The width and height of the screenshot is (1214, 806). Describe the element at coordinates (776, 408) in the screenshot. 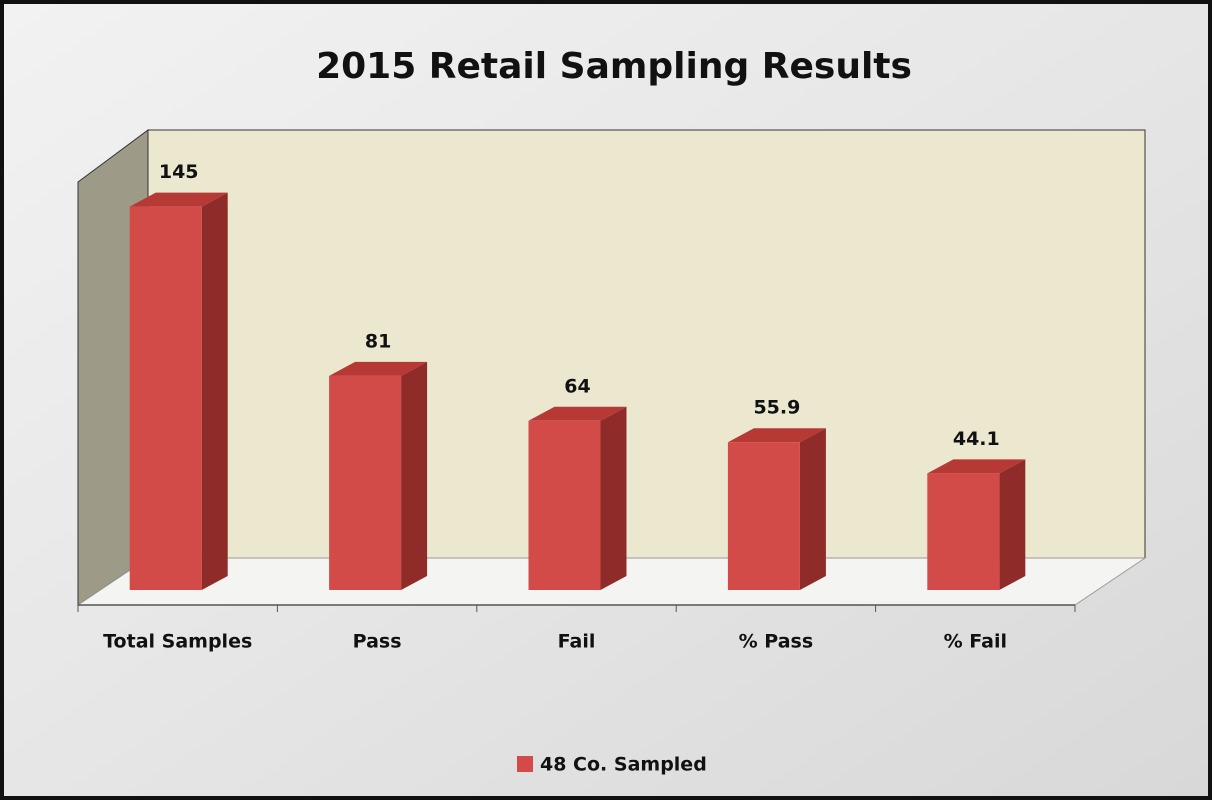

I see `data-label: 55.9` at that location.